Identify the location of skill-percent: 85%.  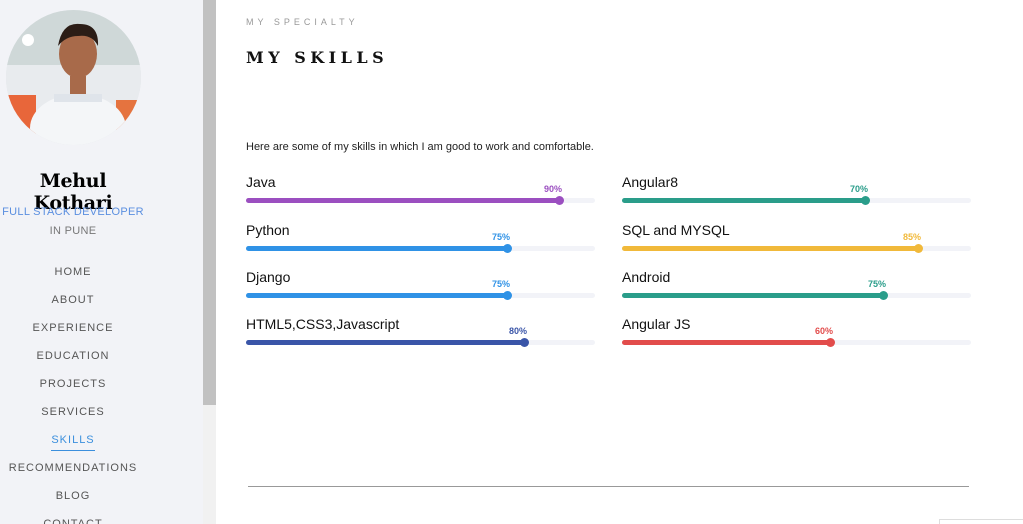
(912, 237).